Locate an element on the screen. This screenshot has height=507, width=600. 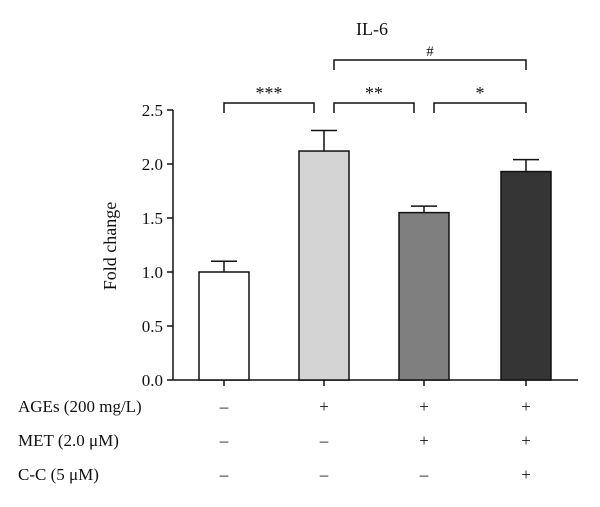
significance-label: # is located at coordinates (430, 52).